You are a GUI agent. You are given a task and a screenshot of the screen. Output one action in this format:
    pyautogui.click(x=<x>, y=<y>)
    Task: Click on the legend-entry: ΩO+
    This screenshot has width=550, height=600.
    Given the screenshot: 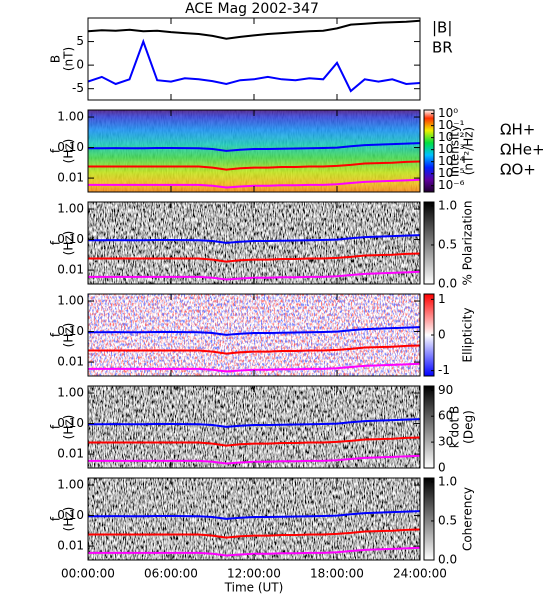 What is the action you would take?
    pyautogui.click(x=518, y=170)
    